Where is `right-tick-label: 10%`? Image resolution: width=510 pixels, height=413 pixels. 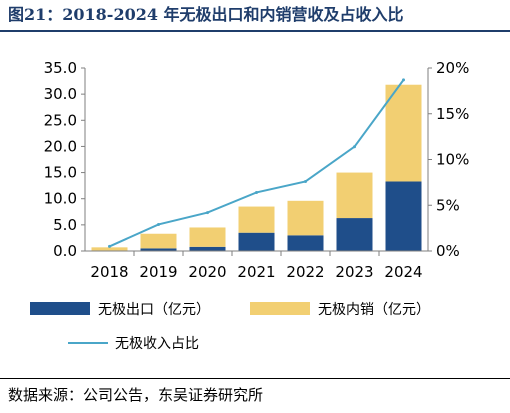 right-tick-label: 10% is located at coordinates (452, 160).